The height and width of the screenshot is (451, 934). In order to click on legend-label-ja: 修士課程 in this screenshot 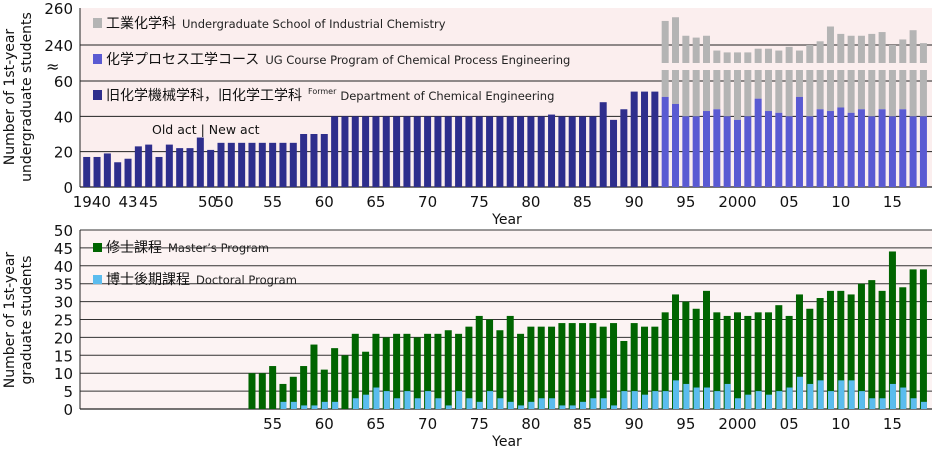, I will do `click(134, 248)`.